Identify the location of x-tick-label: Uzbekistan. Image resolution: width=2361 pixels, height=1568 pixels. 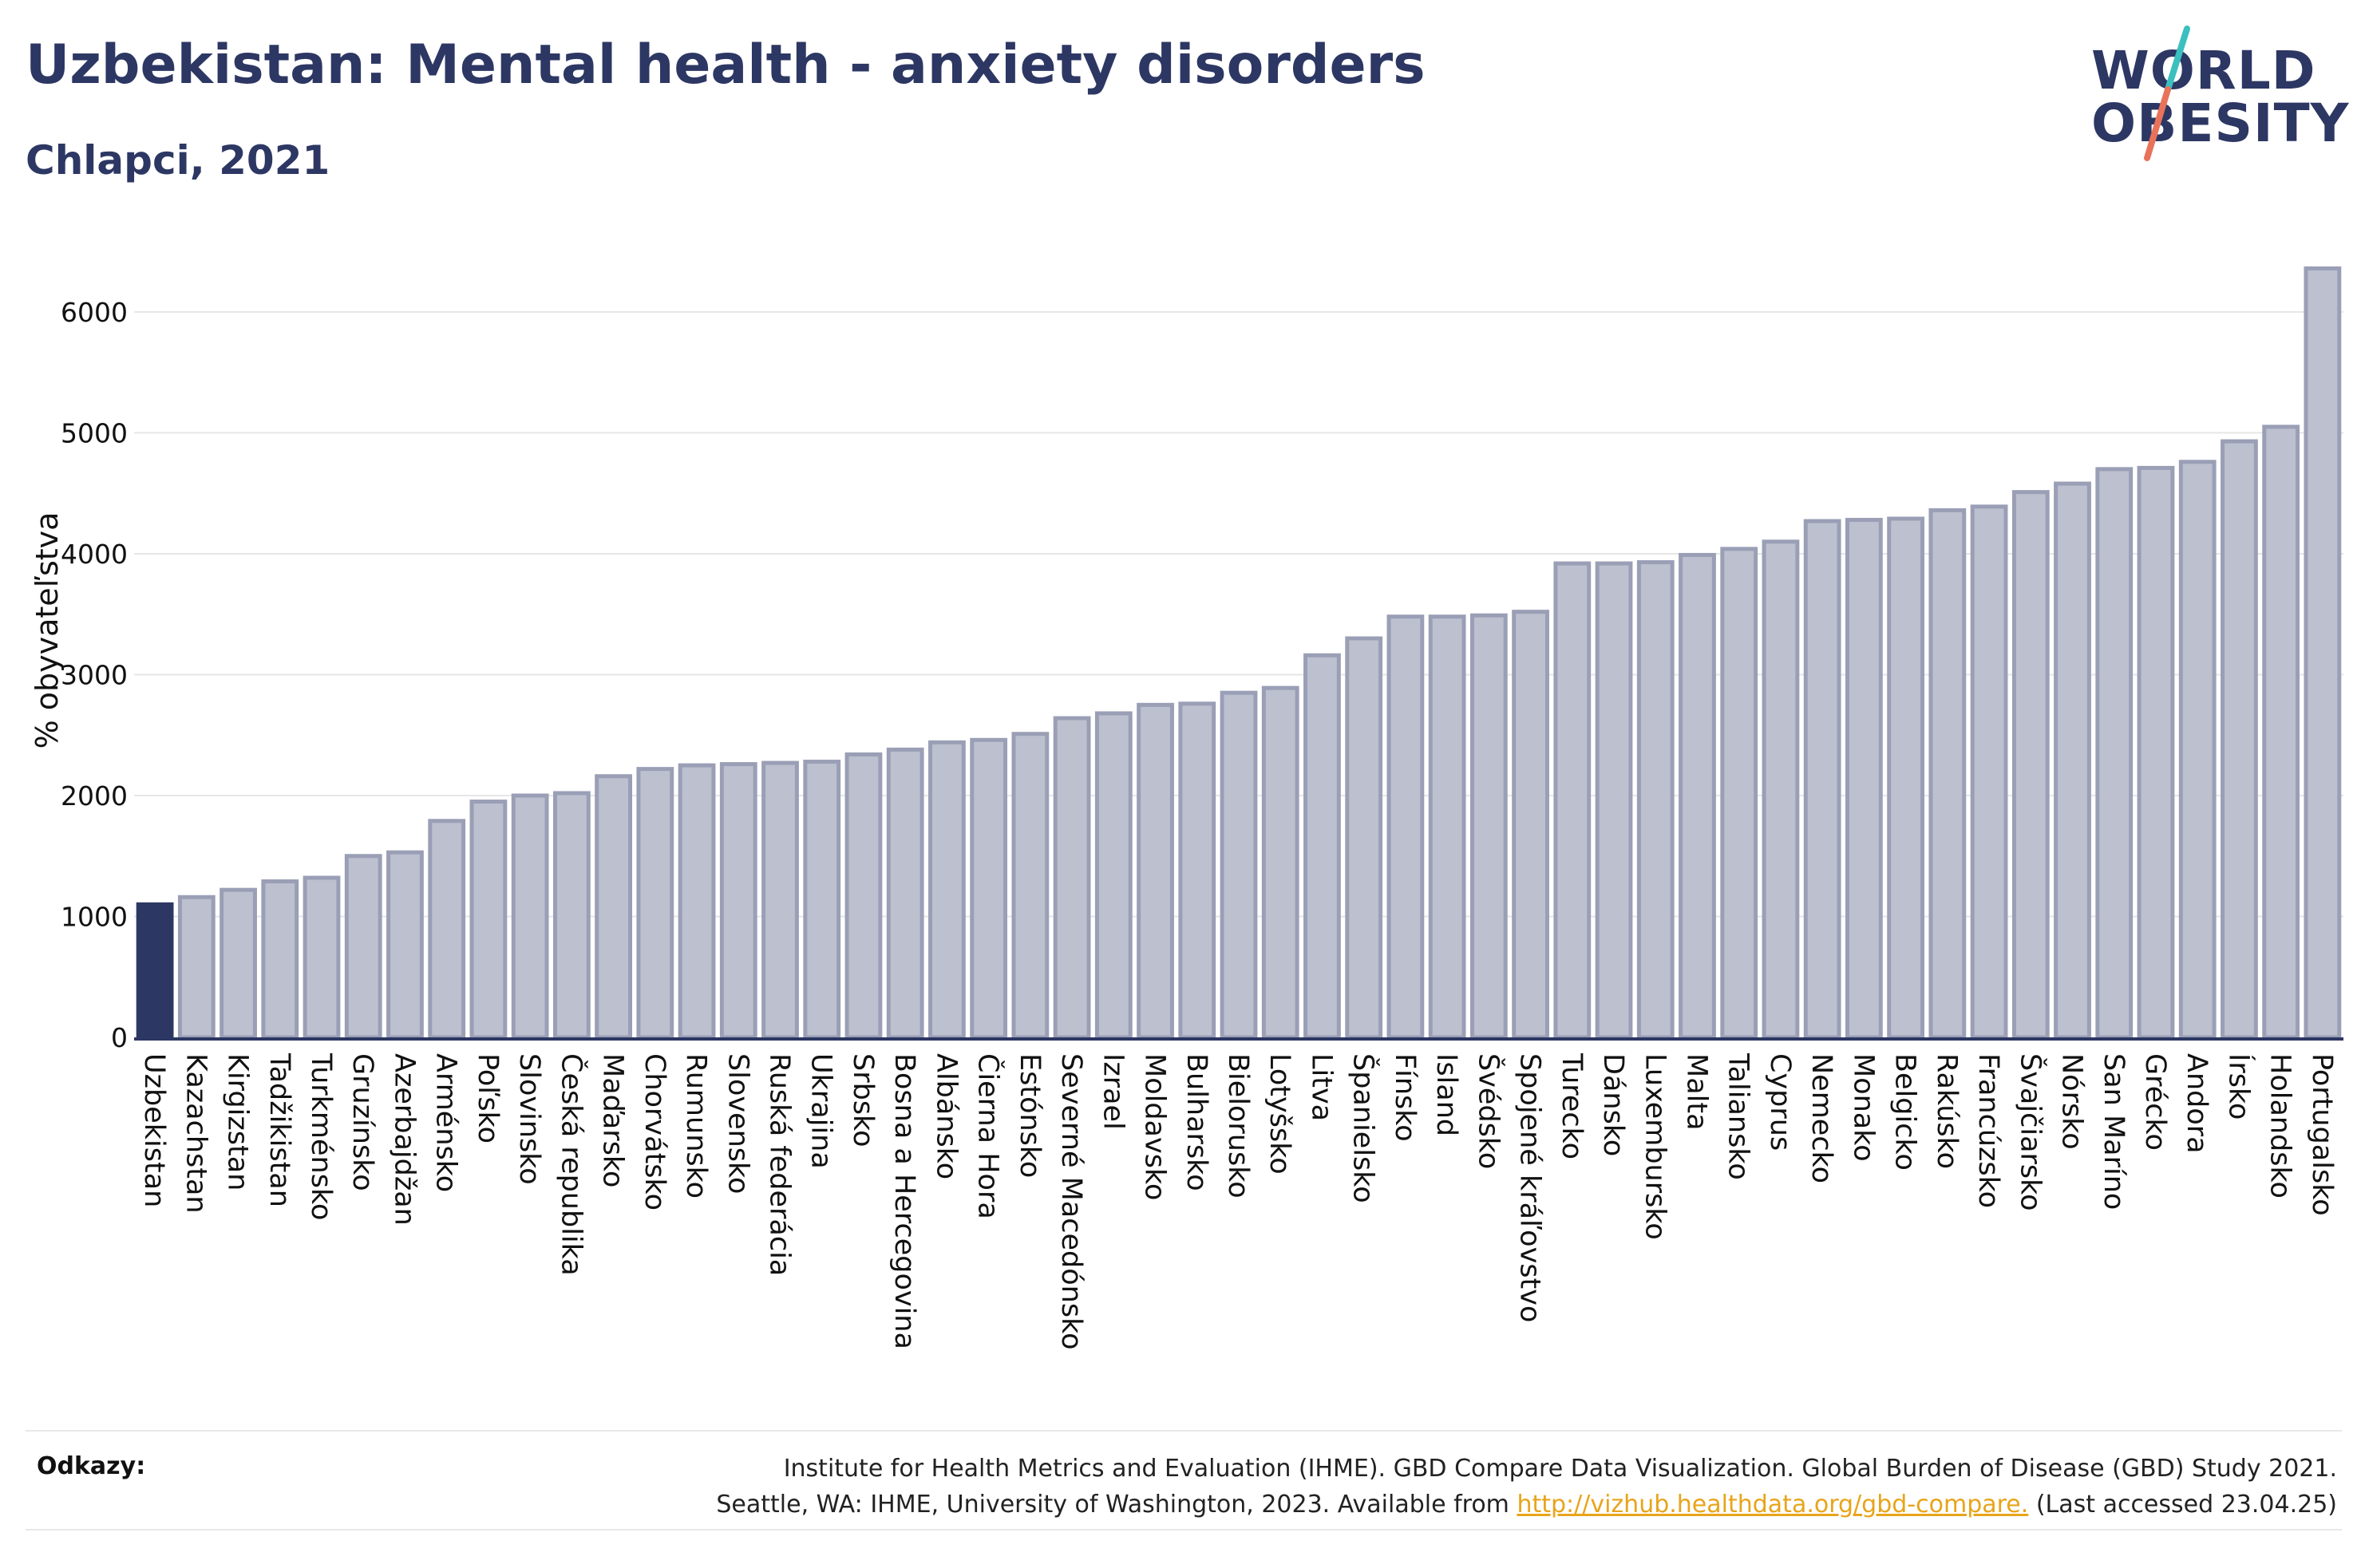
(154, 1130).